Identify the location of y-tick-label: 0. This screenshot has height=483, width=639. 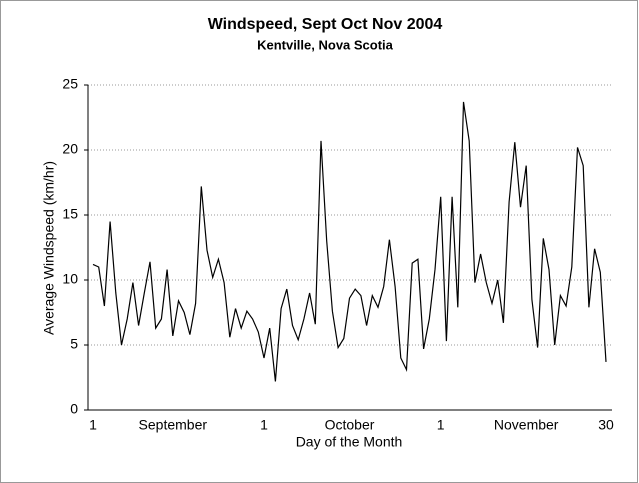
(74, 409).